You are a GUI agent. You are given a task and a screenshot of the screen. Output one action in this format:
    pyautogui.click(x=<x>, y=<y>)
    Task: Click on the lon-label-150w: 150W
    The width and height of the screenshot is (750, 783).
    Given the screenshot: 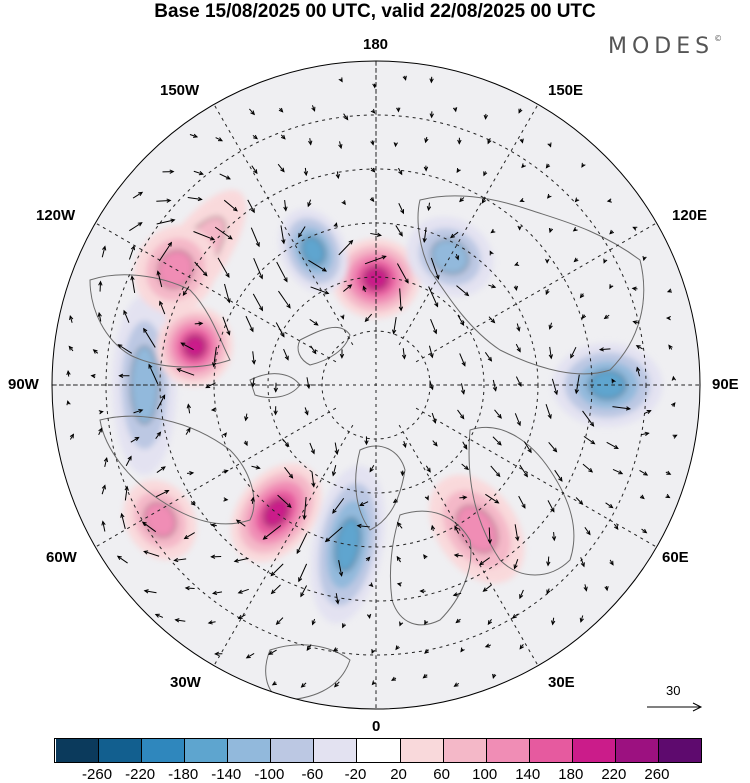 What is the action you would take?
    pyautogui.click(x=180, y=90)
    